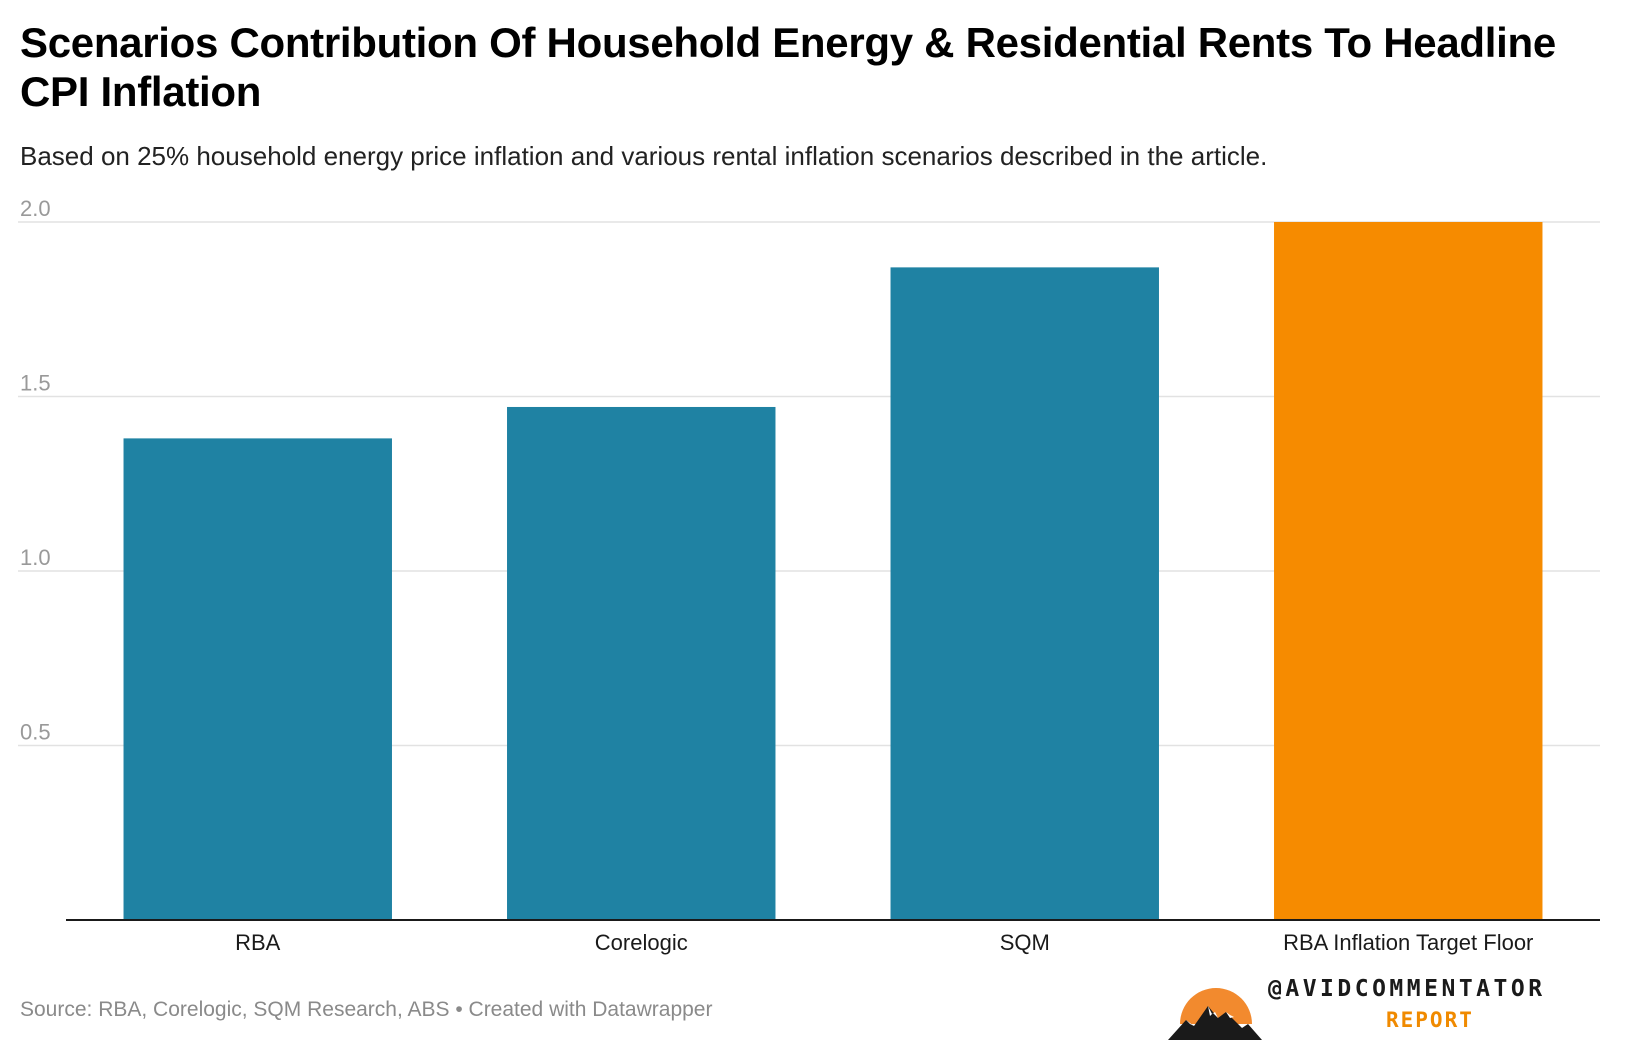 This screenshot has height=1040, width=1640. I want to click on brand-report: REPORT, so click(1430, 1020).